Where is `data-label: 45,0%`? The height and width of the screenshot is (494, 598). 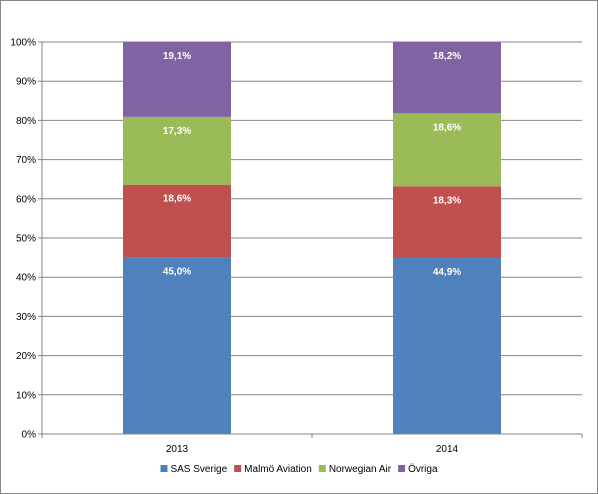 data-label: 45,0% is located at coordinates (177, 272).